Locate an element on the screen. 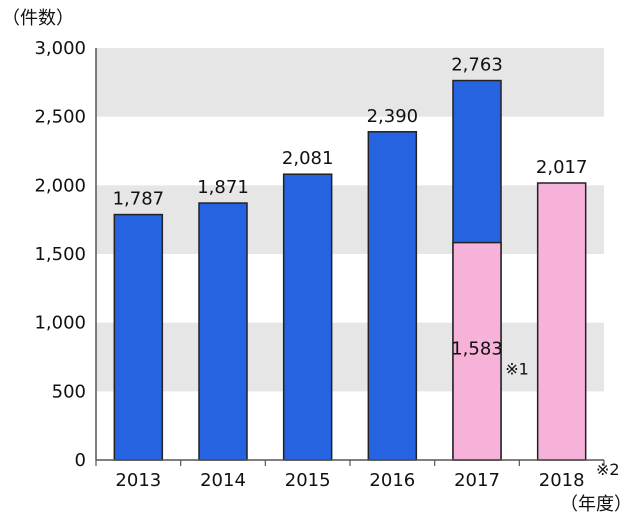 Image resolution: width=640 pixels, height=524 pixels. y-tick-label: 2,500 is located at coordinates (60, 117).